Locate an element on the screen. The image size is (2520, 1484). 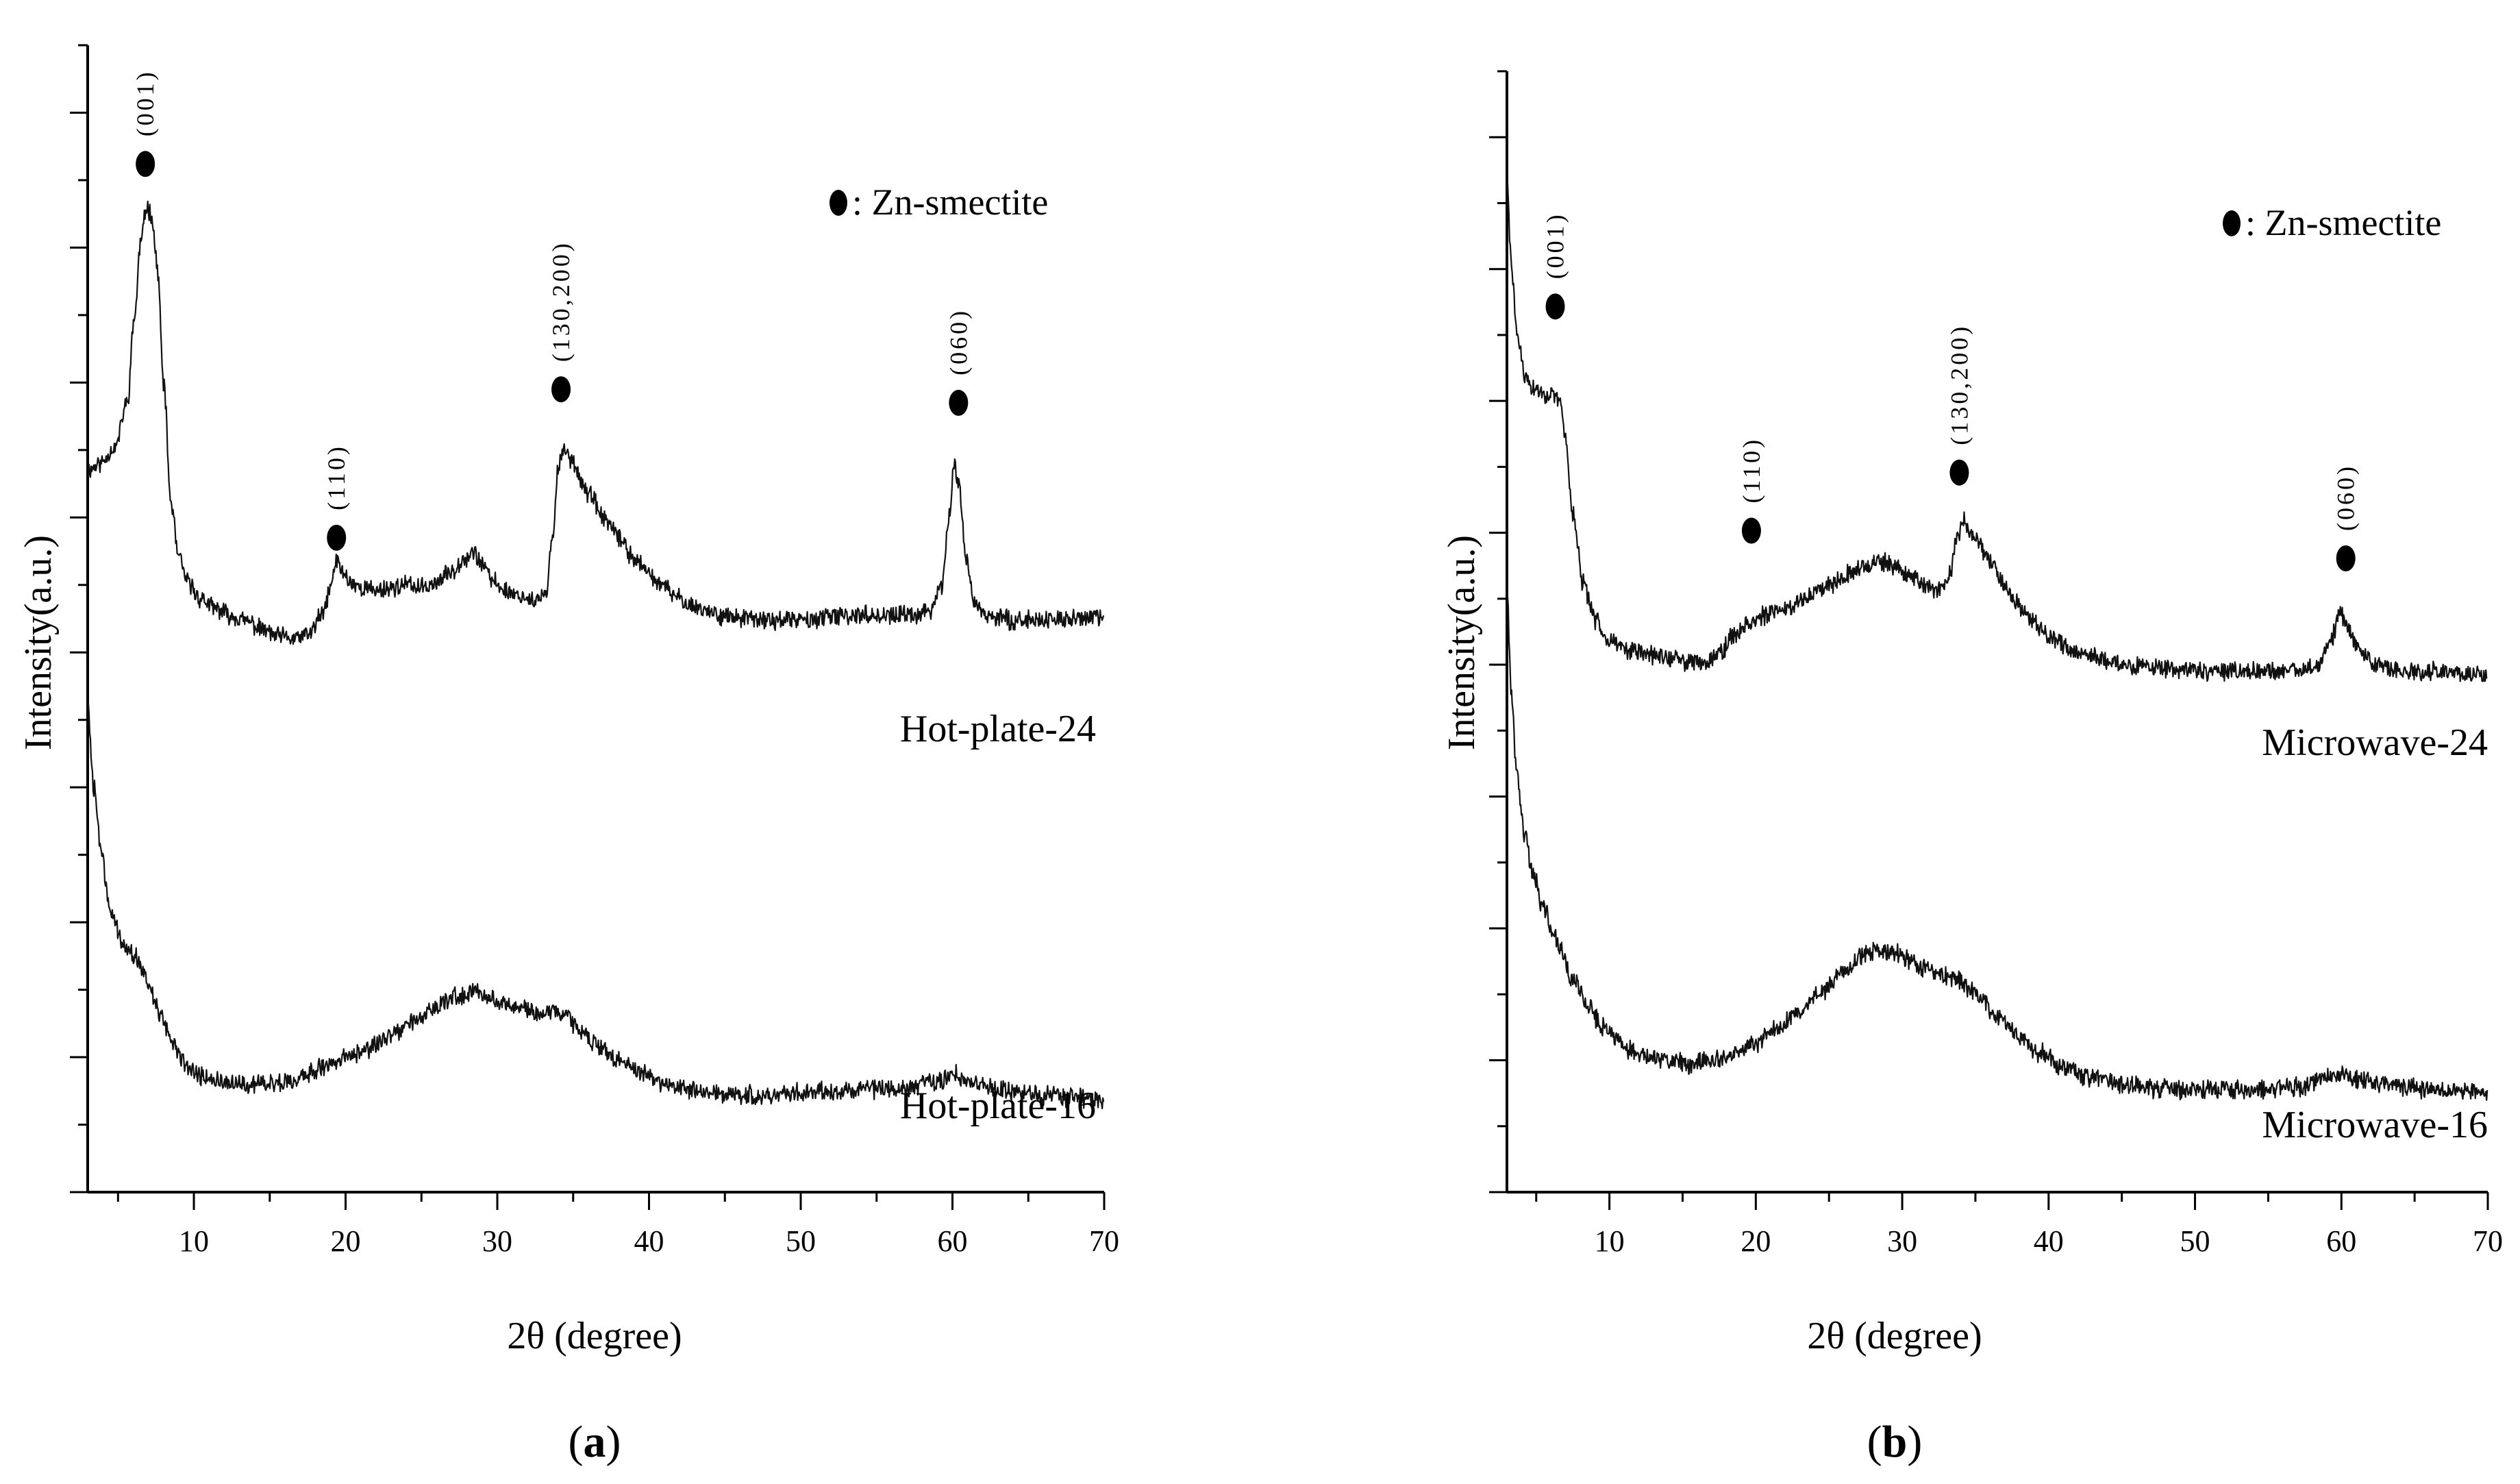
panel-b-y-axis-title: Intensity(a.u.) is located at coordinates (1461, 642).